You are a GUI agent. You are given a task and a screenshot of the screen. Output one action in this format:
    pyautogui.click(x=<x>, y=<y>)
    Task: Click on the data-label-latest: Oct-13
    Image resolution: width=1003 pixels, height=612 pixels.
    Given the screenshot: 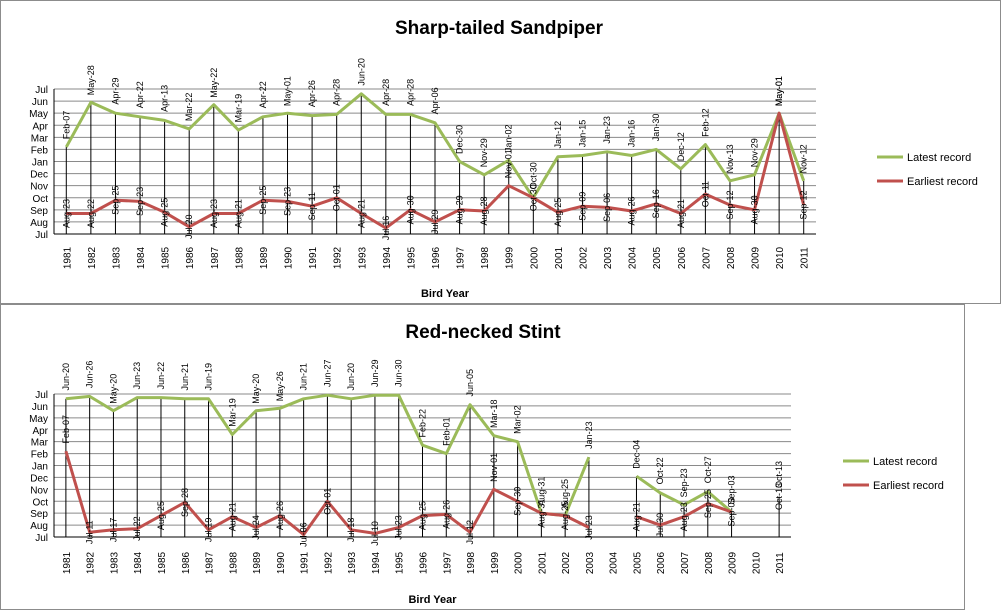 What is the action you would take?
    pyautogui.click(x=779, y=474)
    